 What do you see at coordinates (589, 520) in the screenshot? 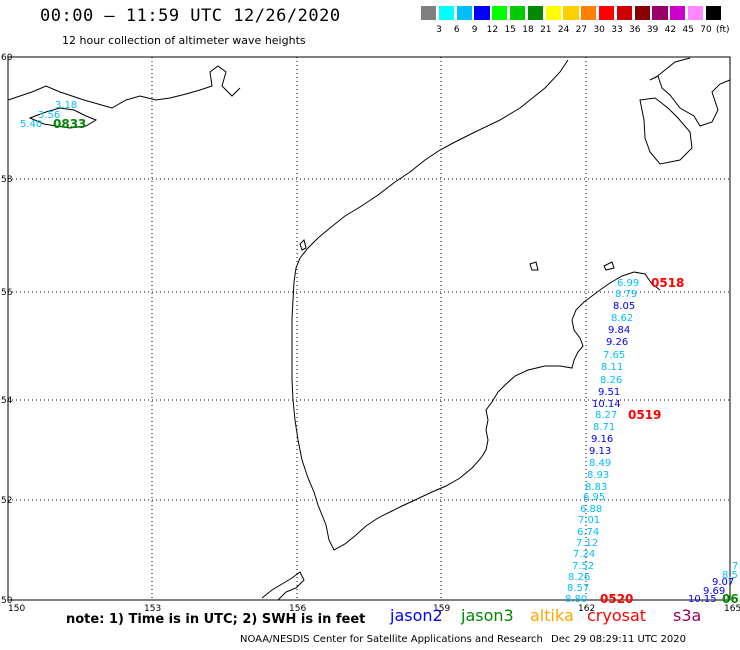
I see `swh-value: 7.01` at bounding box center [589, 520].